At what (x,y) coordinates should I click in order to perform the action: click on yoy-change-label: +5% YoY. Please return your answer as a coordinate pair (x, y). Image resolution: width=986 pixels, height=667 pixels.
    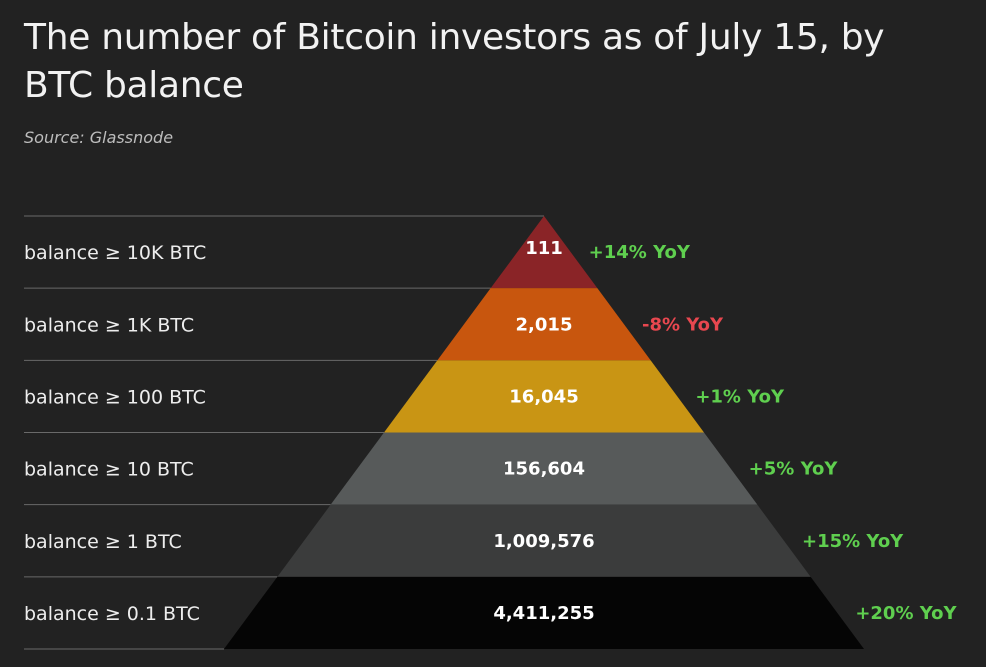
    Looking at the image, I should click on (794, 469).